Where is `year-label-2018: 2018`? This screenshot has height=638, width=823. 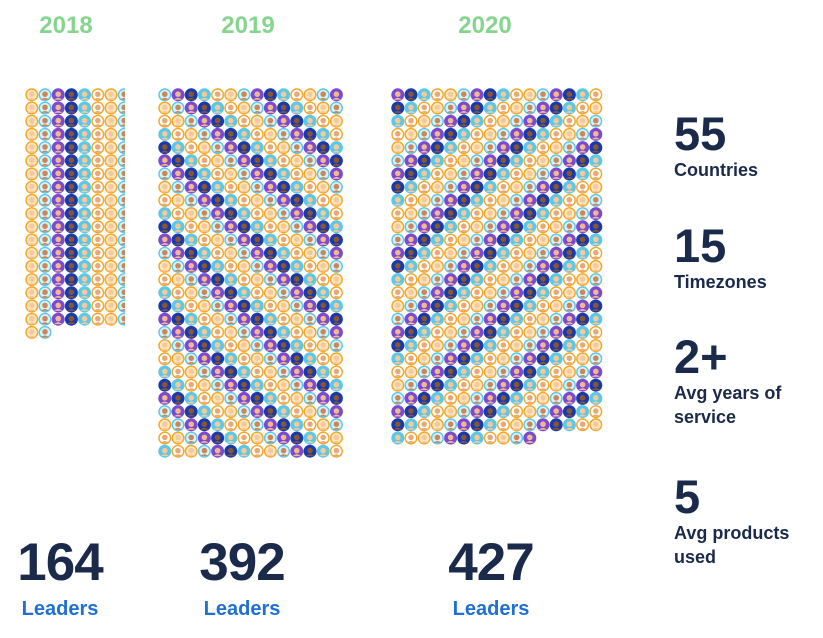
year-label-2018: 2018 is located at coordinates (66, 25).